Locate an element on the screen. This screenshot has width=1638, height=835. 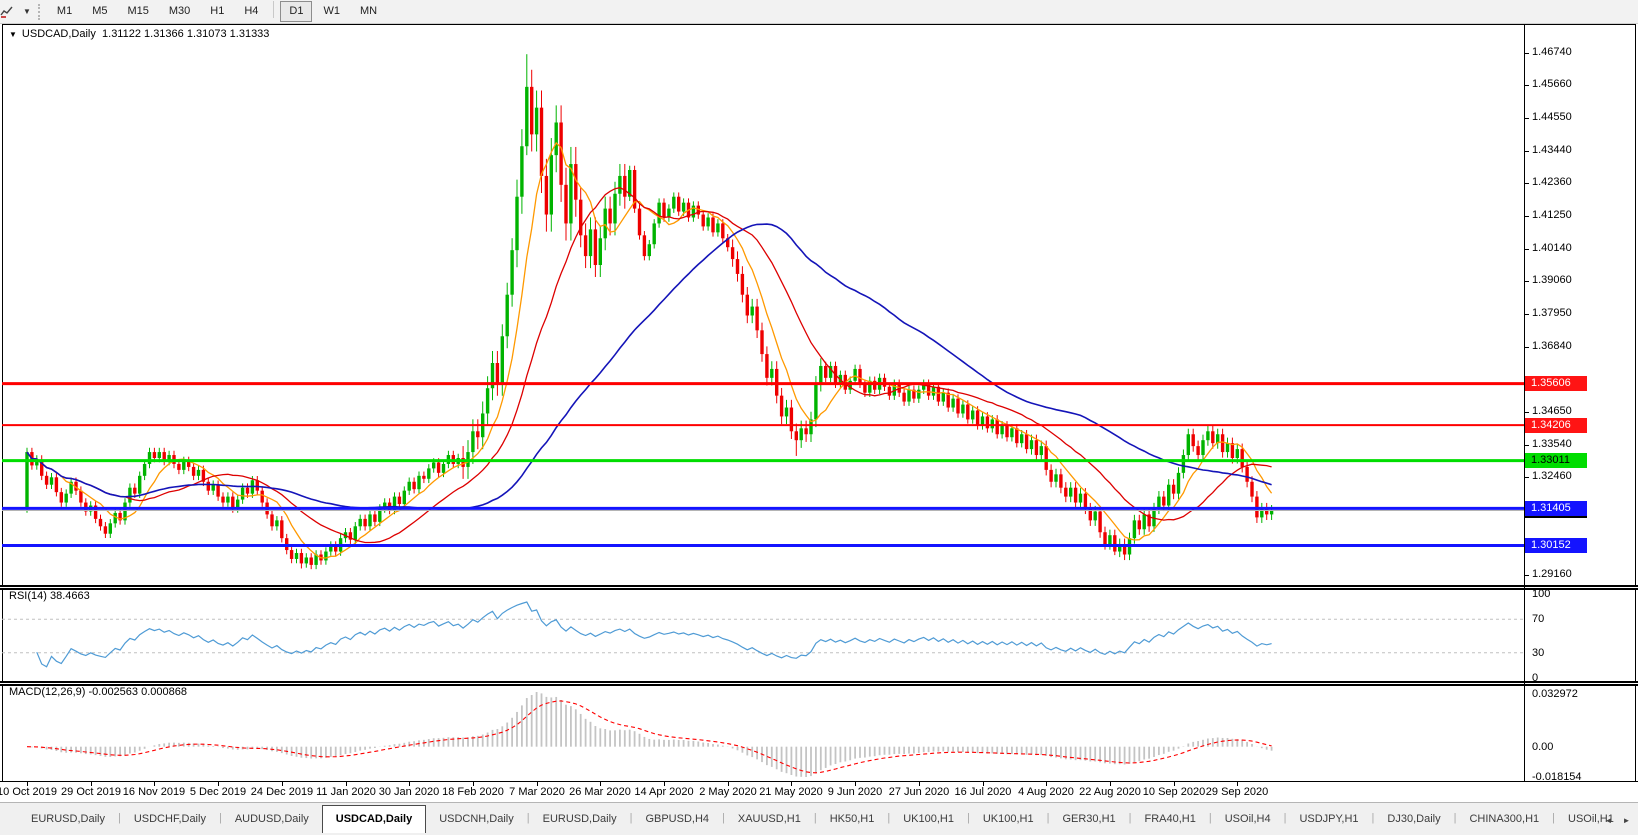
tab-gbpusd-h4: GBPUSD,H4 is located at coordinates (677, 819).